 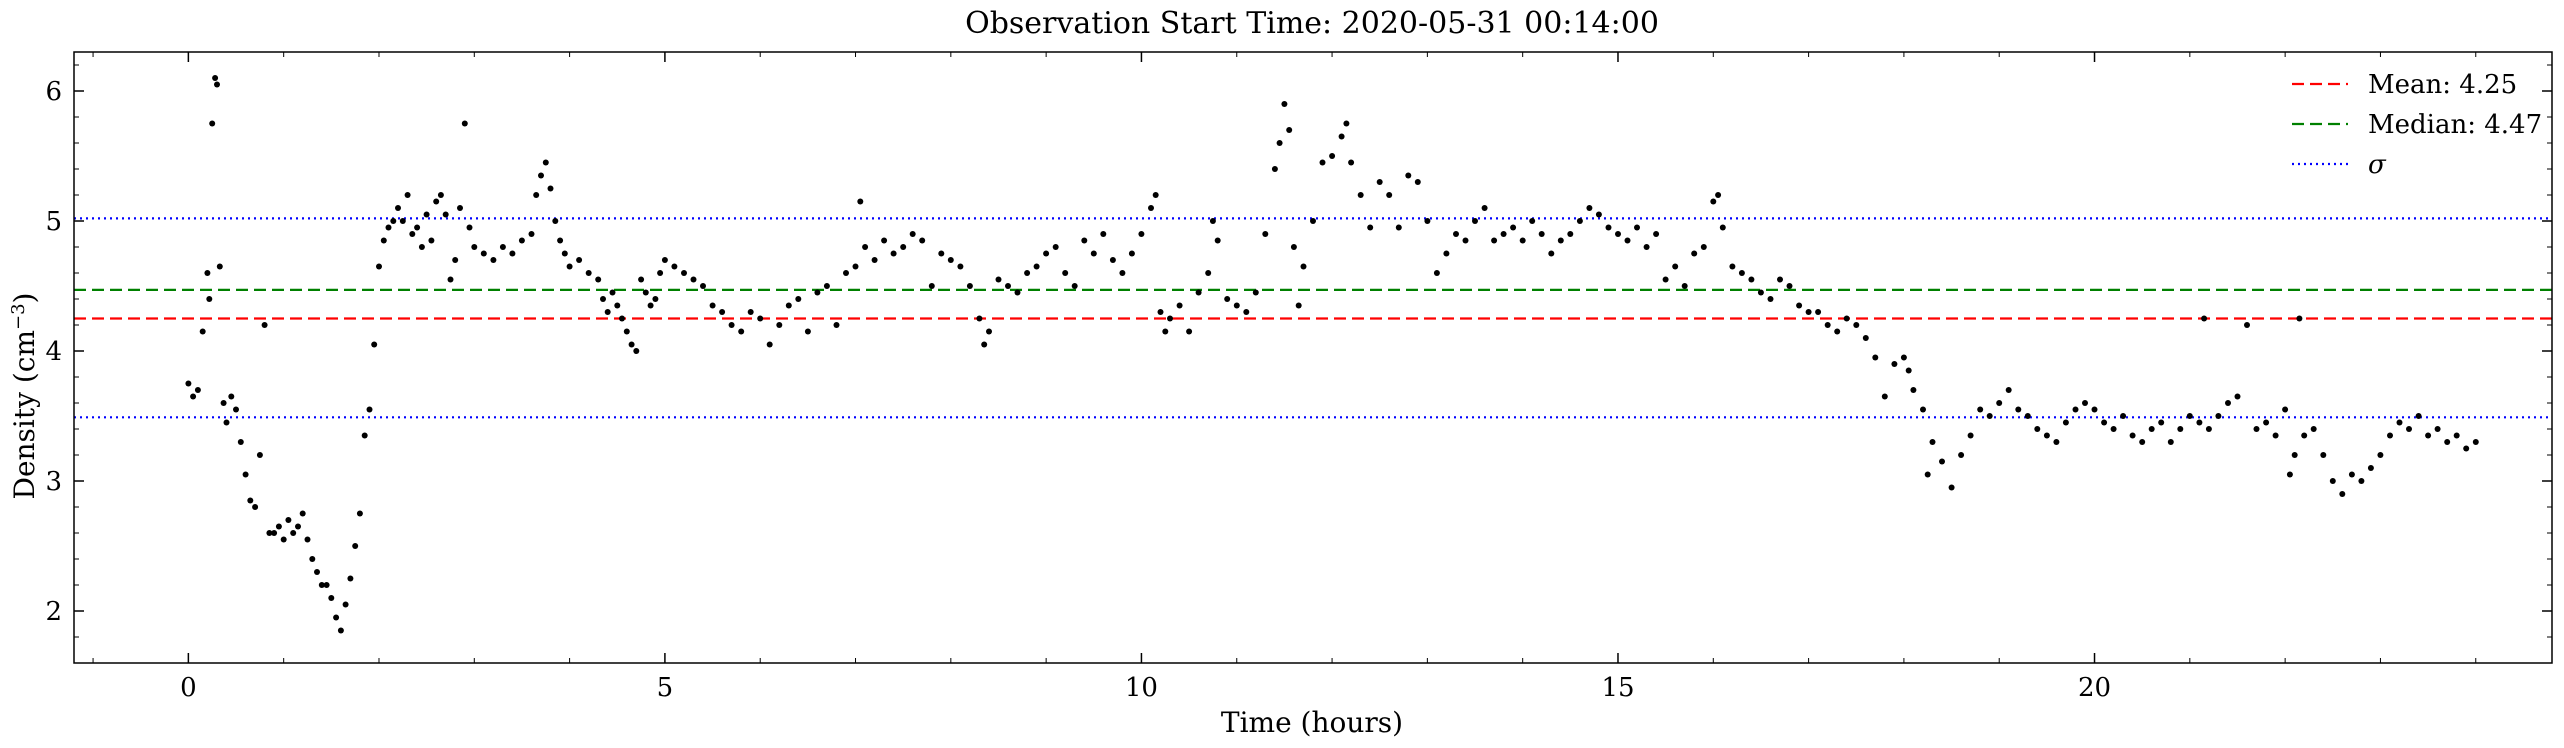 What do you see at coordinates (665, 688) in the screenshot?
I see `x-tick-label: 5` at bounding box center [665, 688].